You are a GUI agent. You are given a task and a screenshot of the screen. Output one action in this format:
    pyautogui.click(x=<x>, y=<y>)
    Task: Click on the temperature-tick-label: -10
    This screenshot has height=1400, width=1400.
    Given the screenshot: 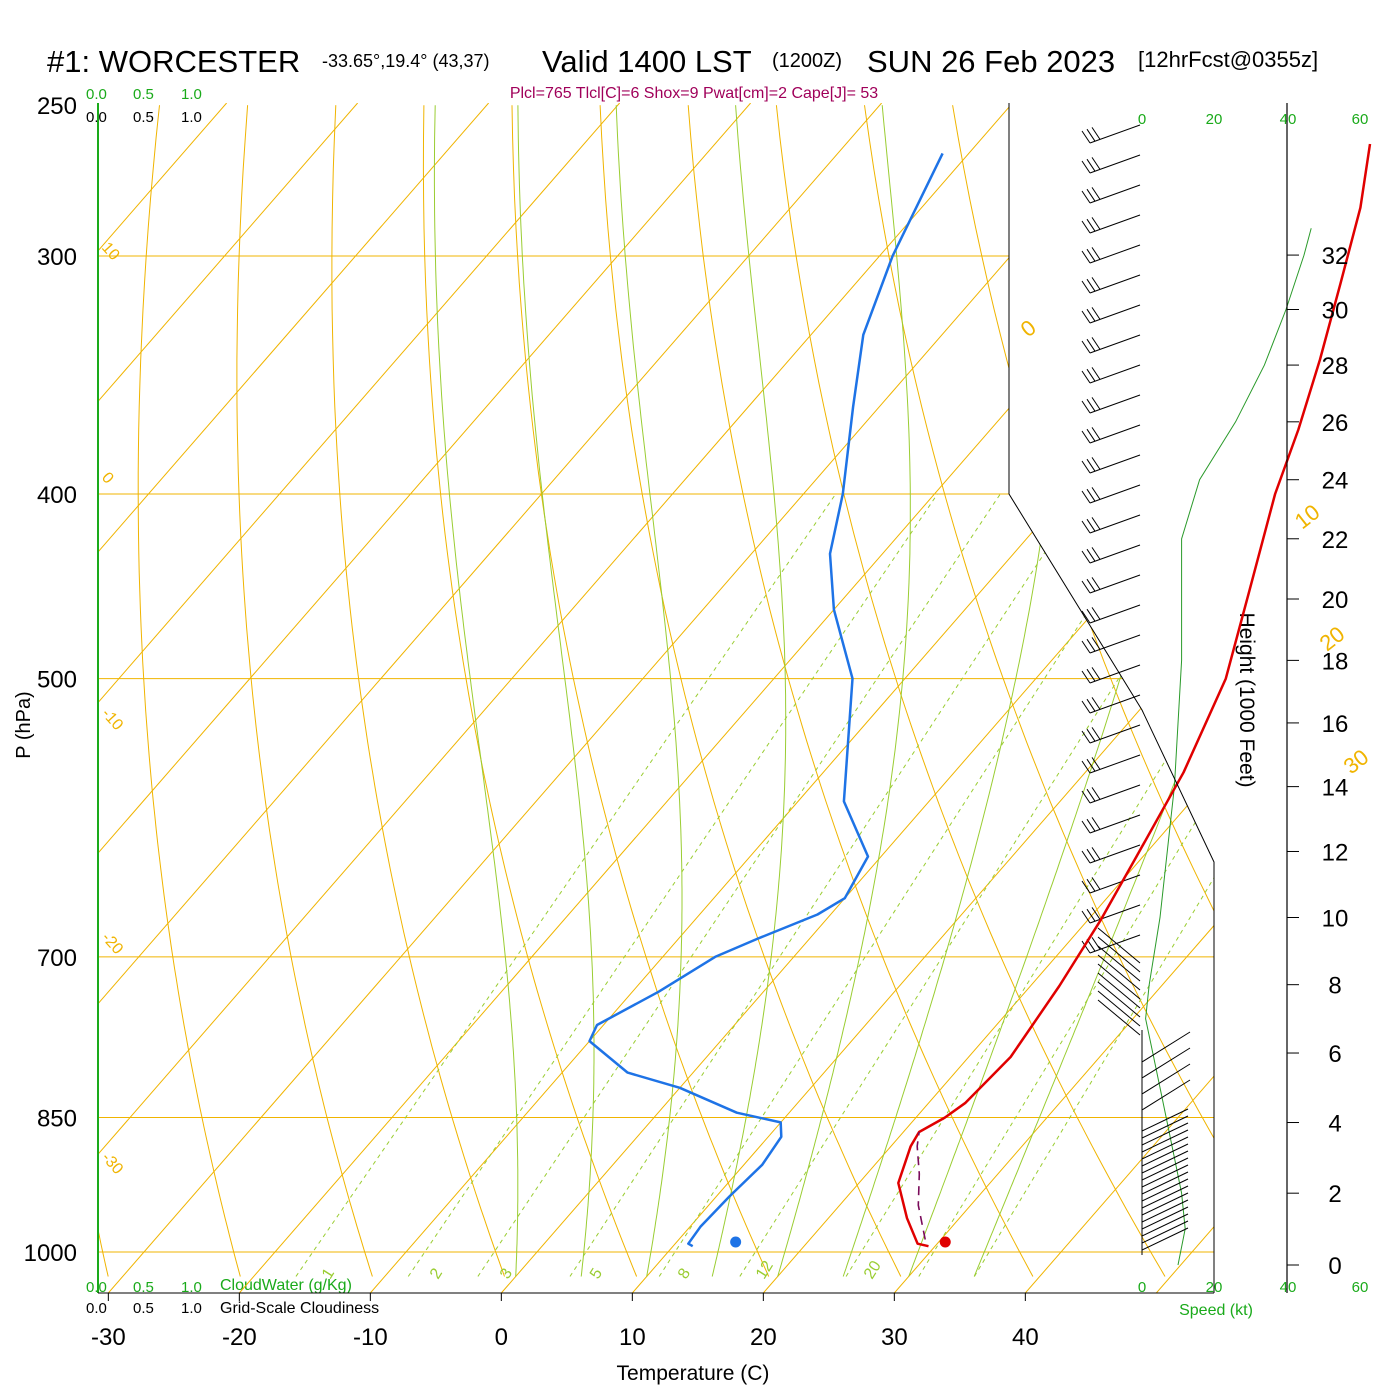 What is the action you would take?
    pyautogui.click(x=370, y=1337)
    